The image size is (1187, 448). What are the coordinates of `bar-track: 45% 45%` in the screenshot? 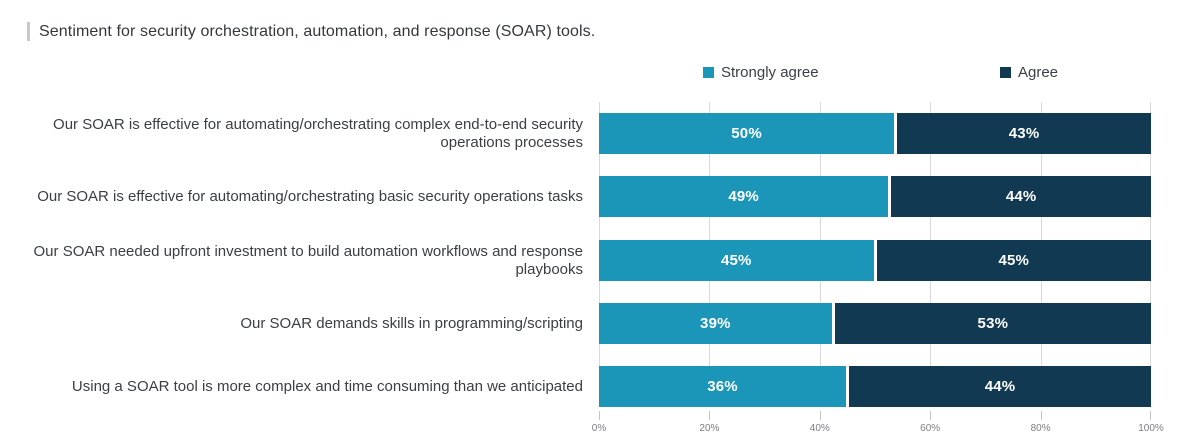 It's located at (875, 260).